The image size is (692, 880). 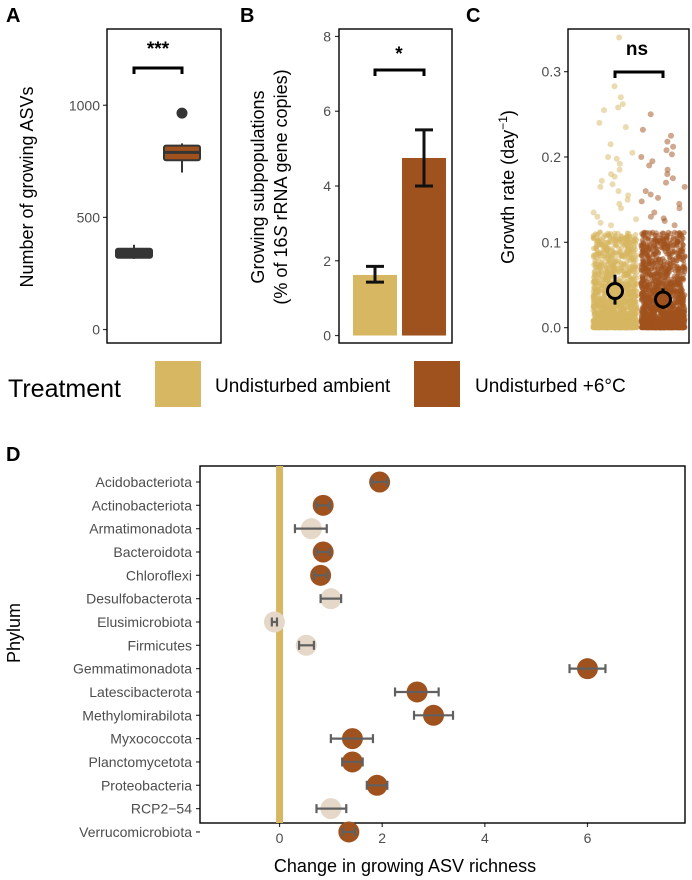 I want to click on panel-d-phylum-label: Bacteroidota, so click(x=152, y=552).